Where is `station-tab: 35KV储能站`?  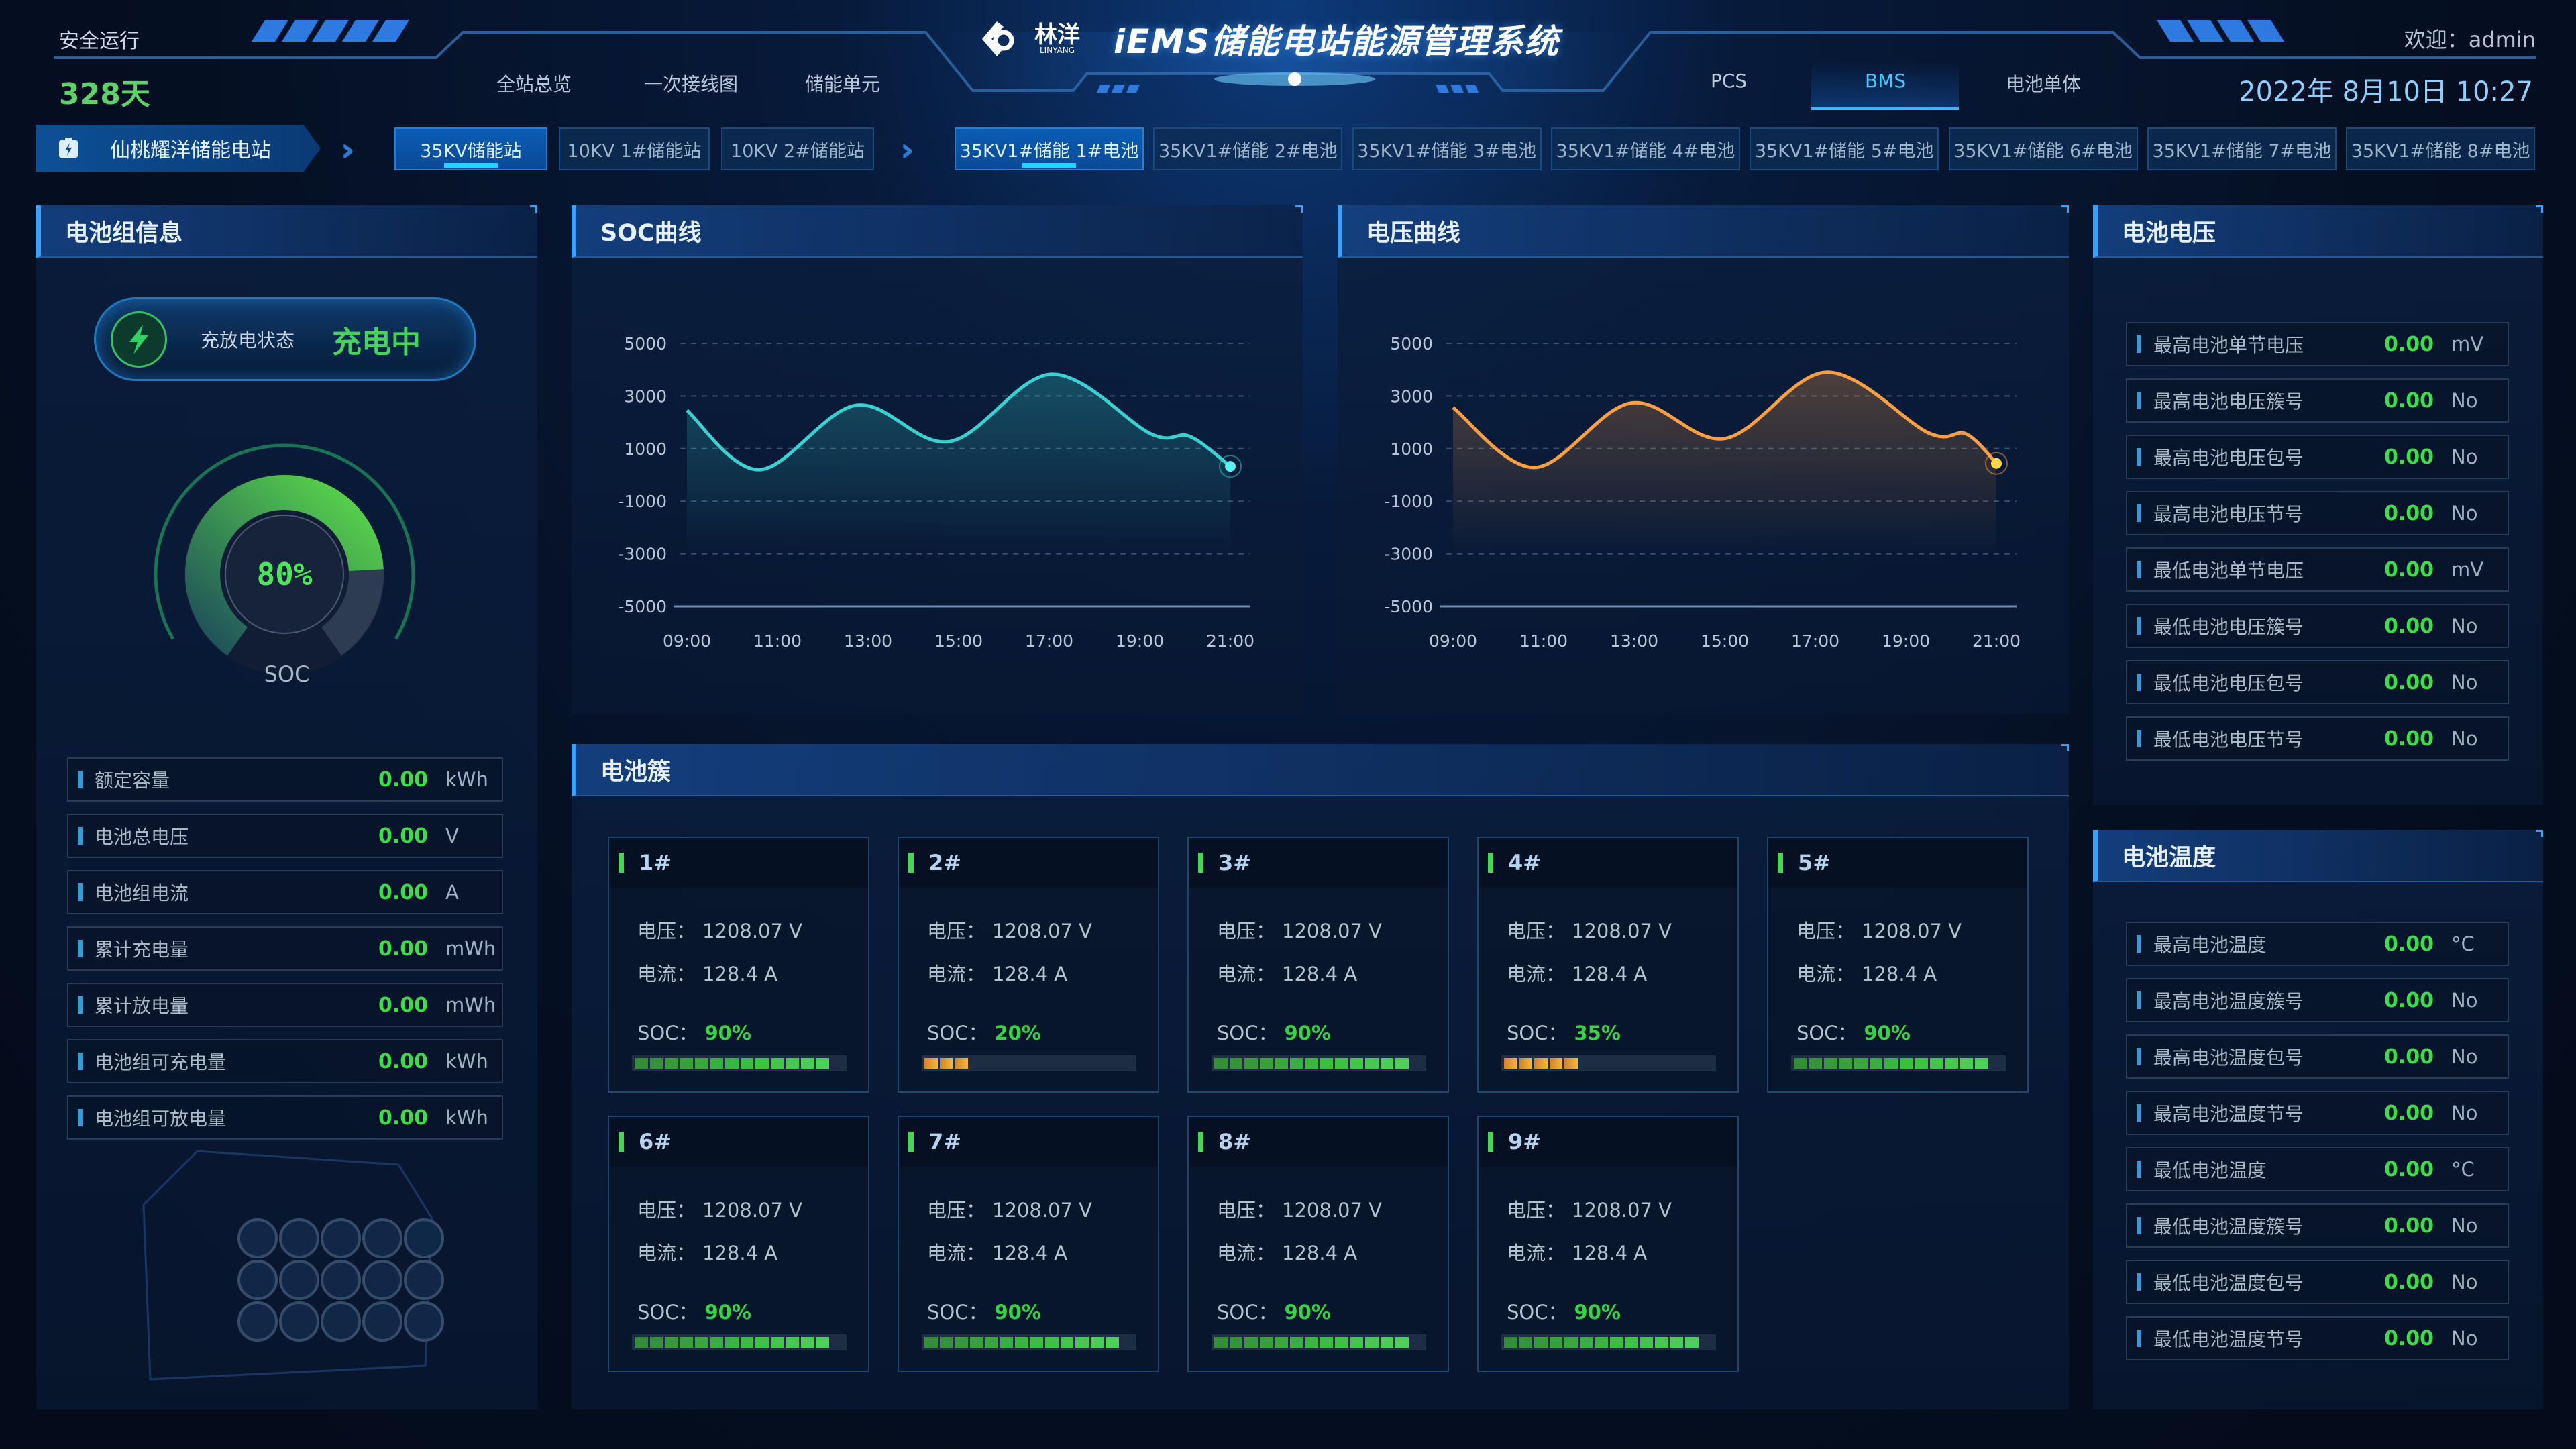 station-tab: 35KV储能站 is located at coordinates (470, 148).